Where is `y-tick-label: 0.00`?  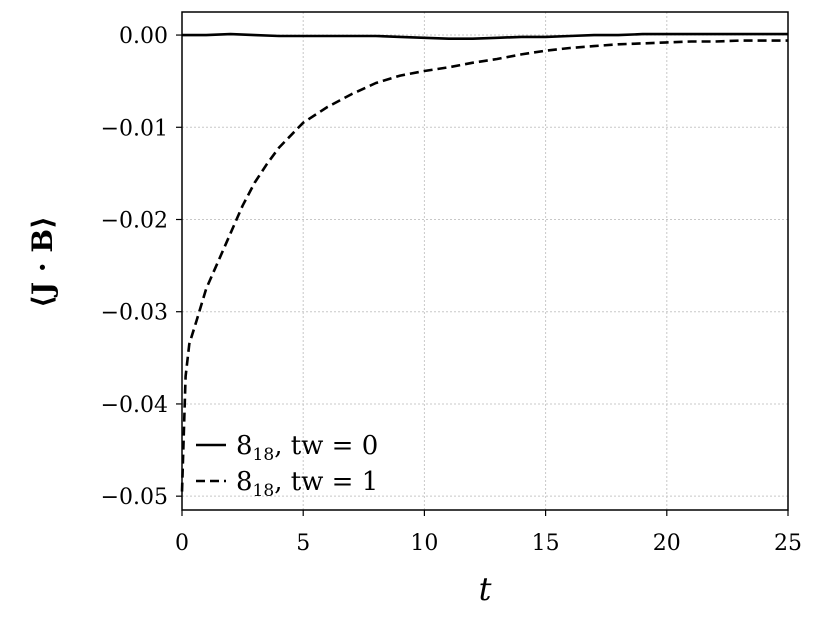
y-tick-label: 0.00 is located at coordinates (143, 36).